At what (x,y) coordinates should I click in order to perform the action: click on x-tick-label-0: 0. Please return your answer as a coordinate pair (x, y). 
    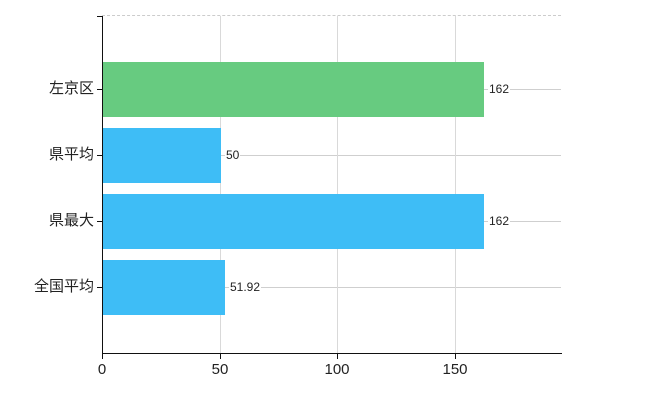
    Looking at the image, I should click on (102, 369).